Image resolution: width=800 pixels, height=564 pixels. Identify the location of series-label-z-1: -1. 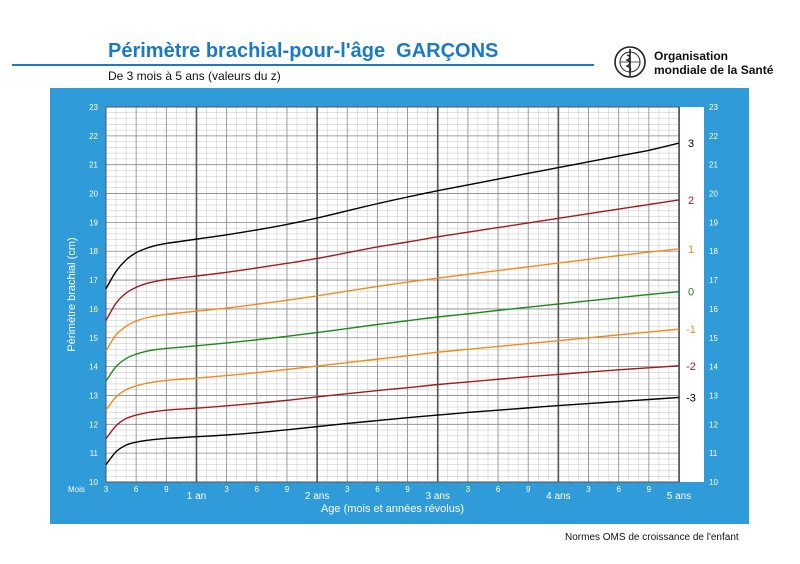
(691, 330).